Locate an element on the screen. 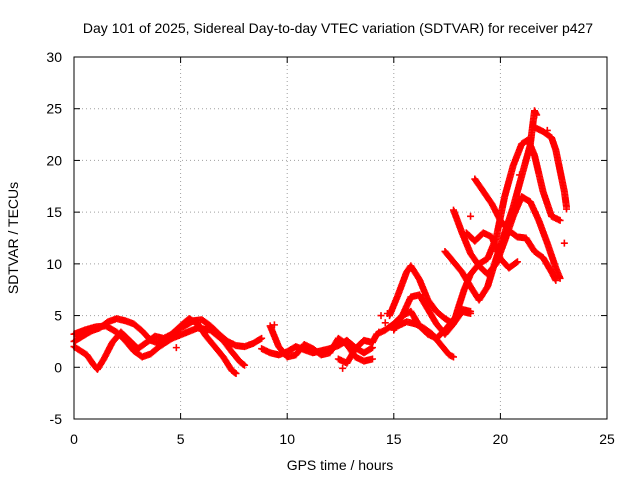 This screenshot has width=640, height=480. x-tick-label: 10 is located at coordinates (287, 439).